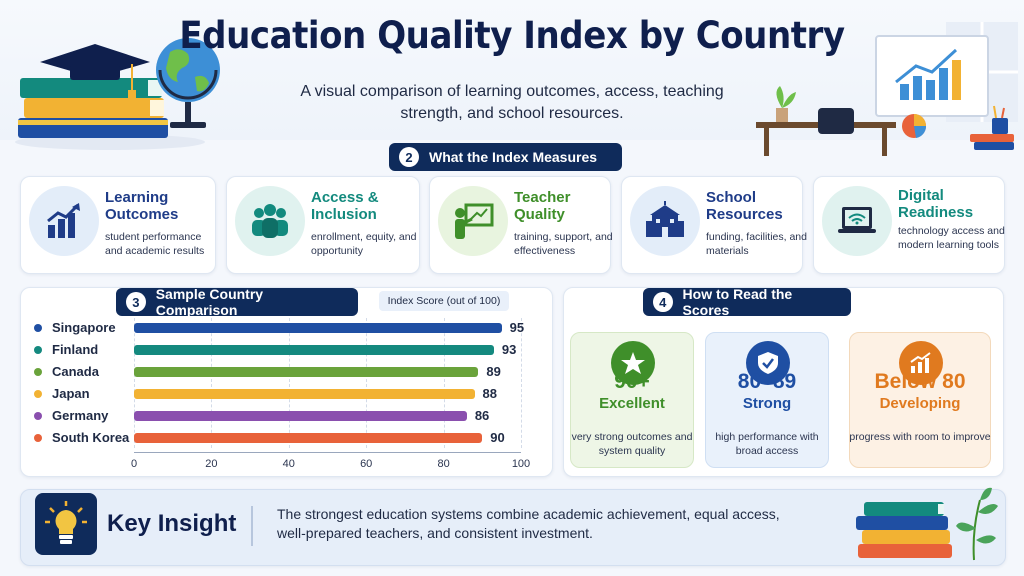 The width and height of the screenshot is (1024, 576). Describe the element at coordinates (521, 464) in the screenshot. I see `x-tick-label: 100` at that location.